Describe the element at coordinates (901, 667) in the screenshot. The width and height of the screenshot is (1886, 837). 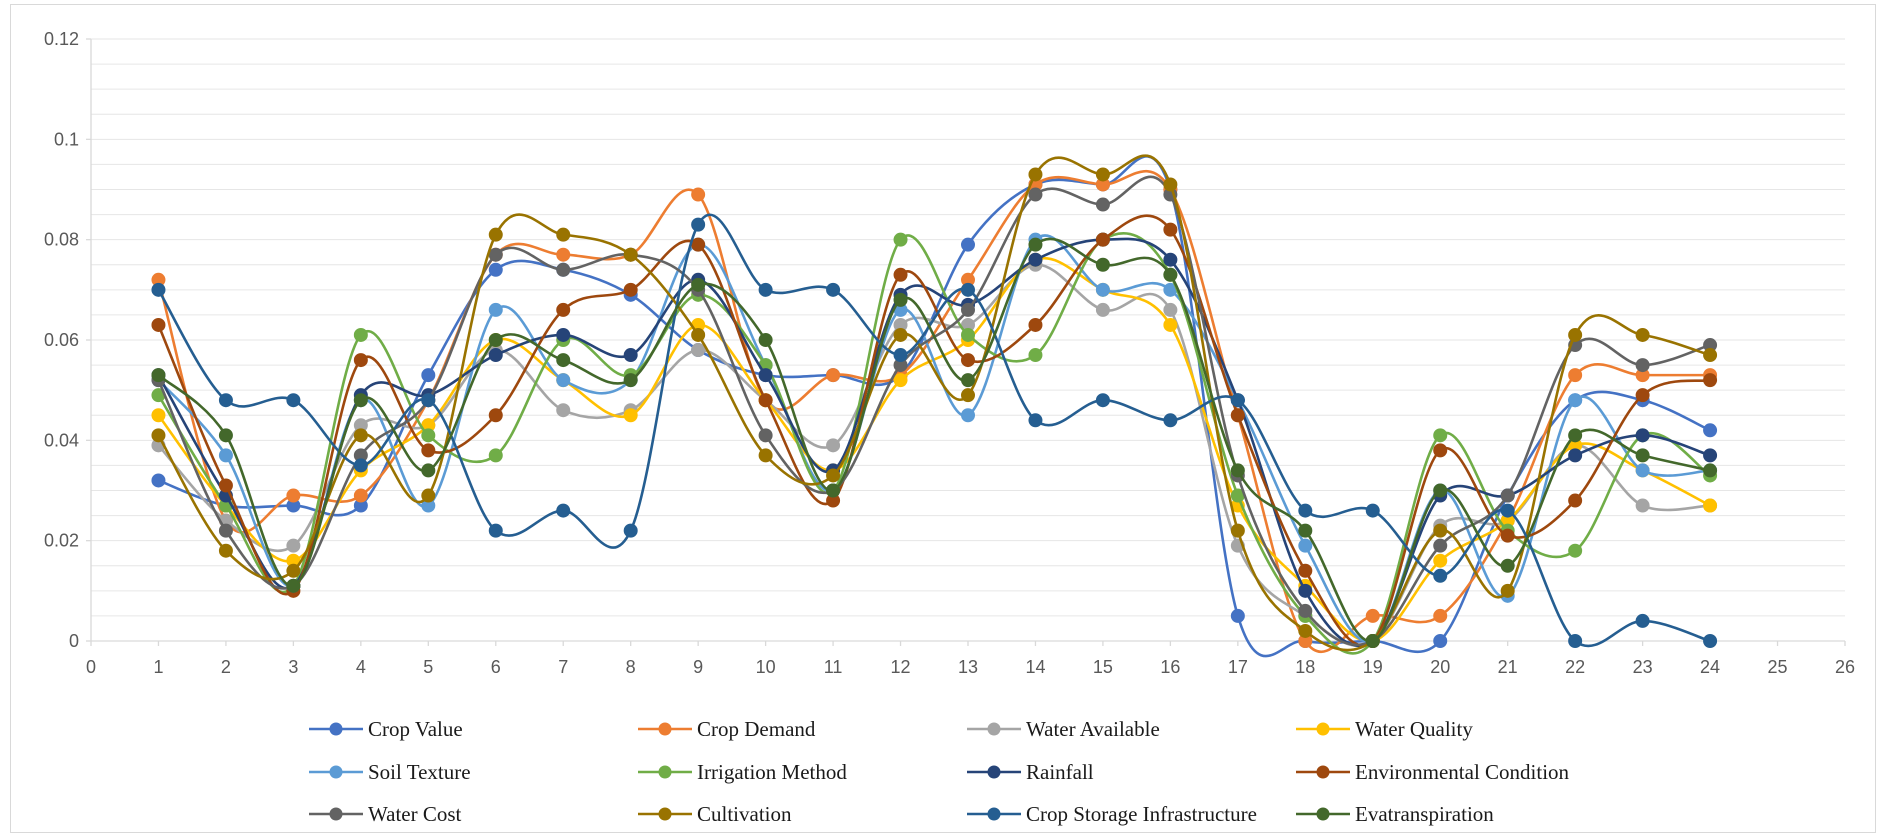
I see `x-tick-label: 12` at that location.